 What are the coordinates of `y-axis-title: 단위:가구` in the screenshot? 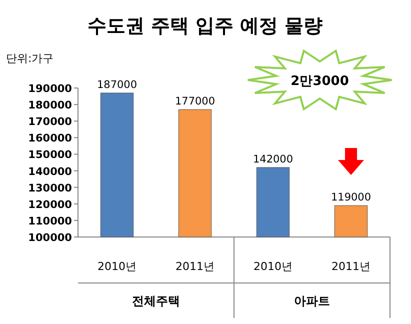 It's located at (30, 58).